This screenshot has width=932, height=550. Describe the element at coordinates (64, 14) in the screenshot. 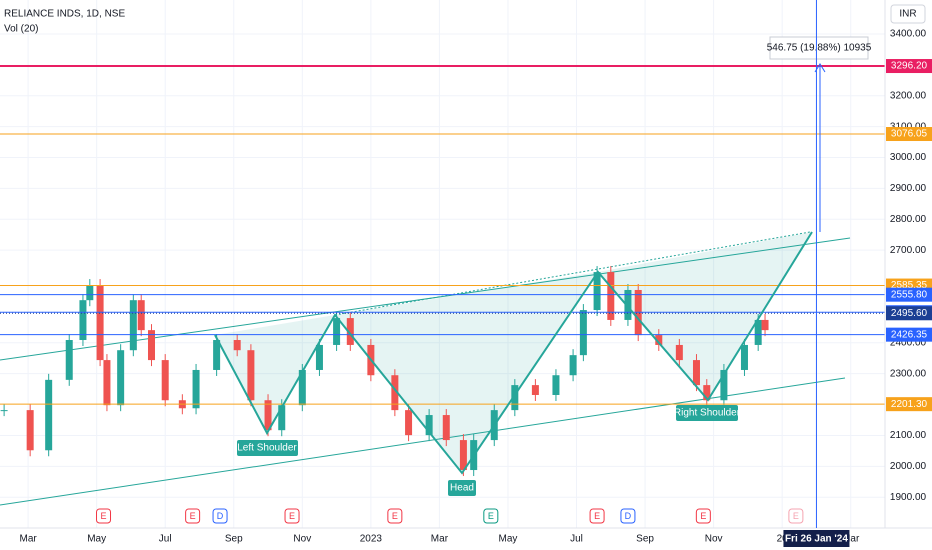

I see `title: RELIANCE INDS, 1D, NSE` at that location.